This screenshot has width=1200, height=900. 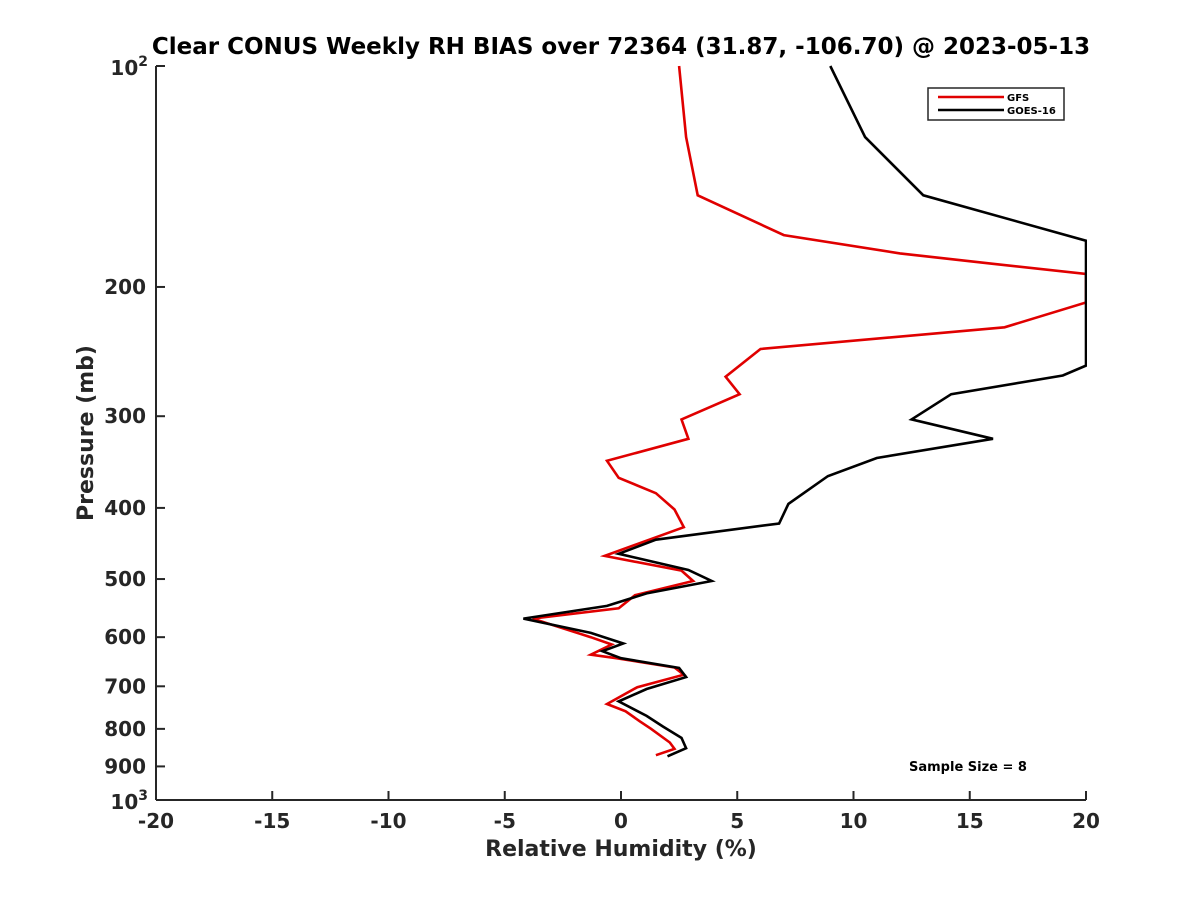 I want to click on y-tick-label: 300, so click(x=125, y=416).